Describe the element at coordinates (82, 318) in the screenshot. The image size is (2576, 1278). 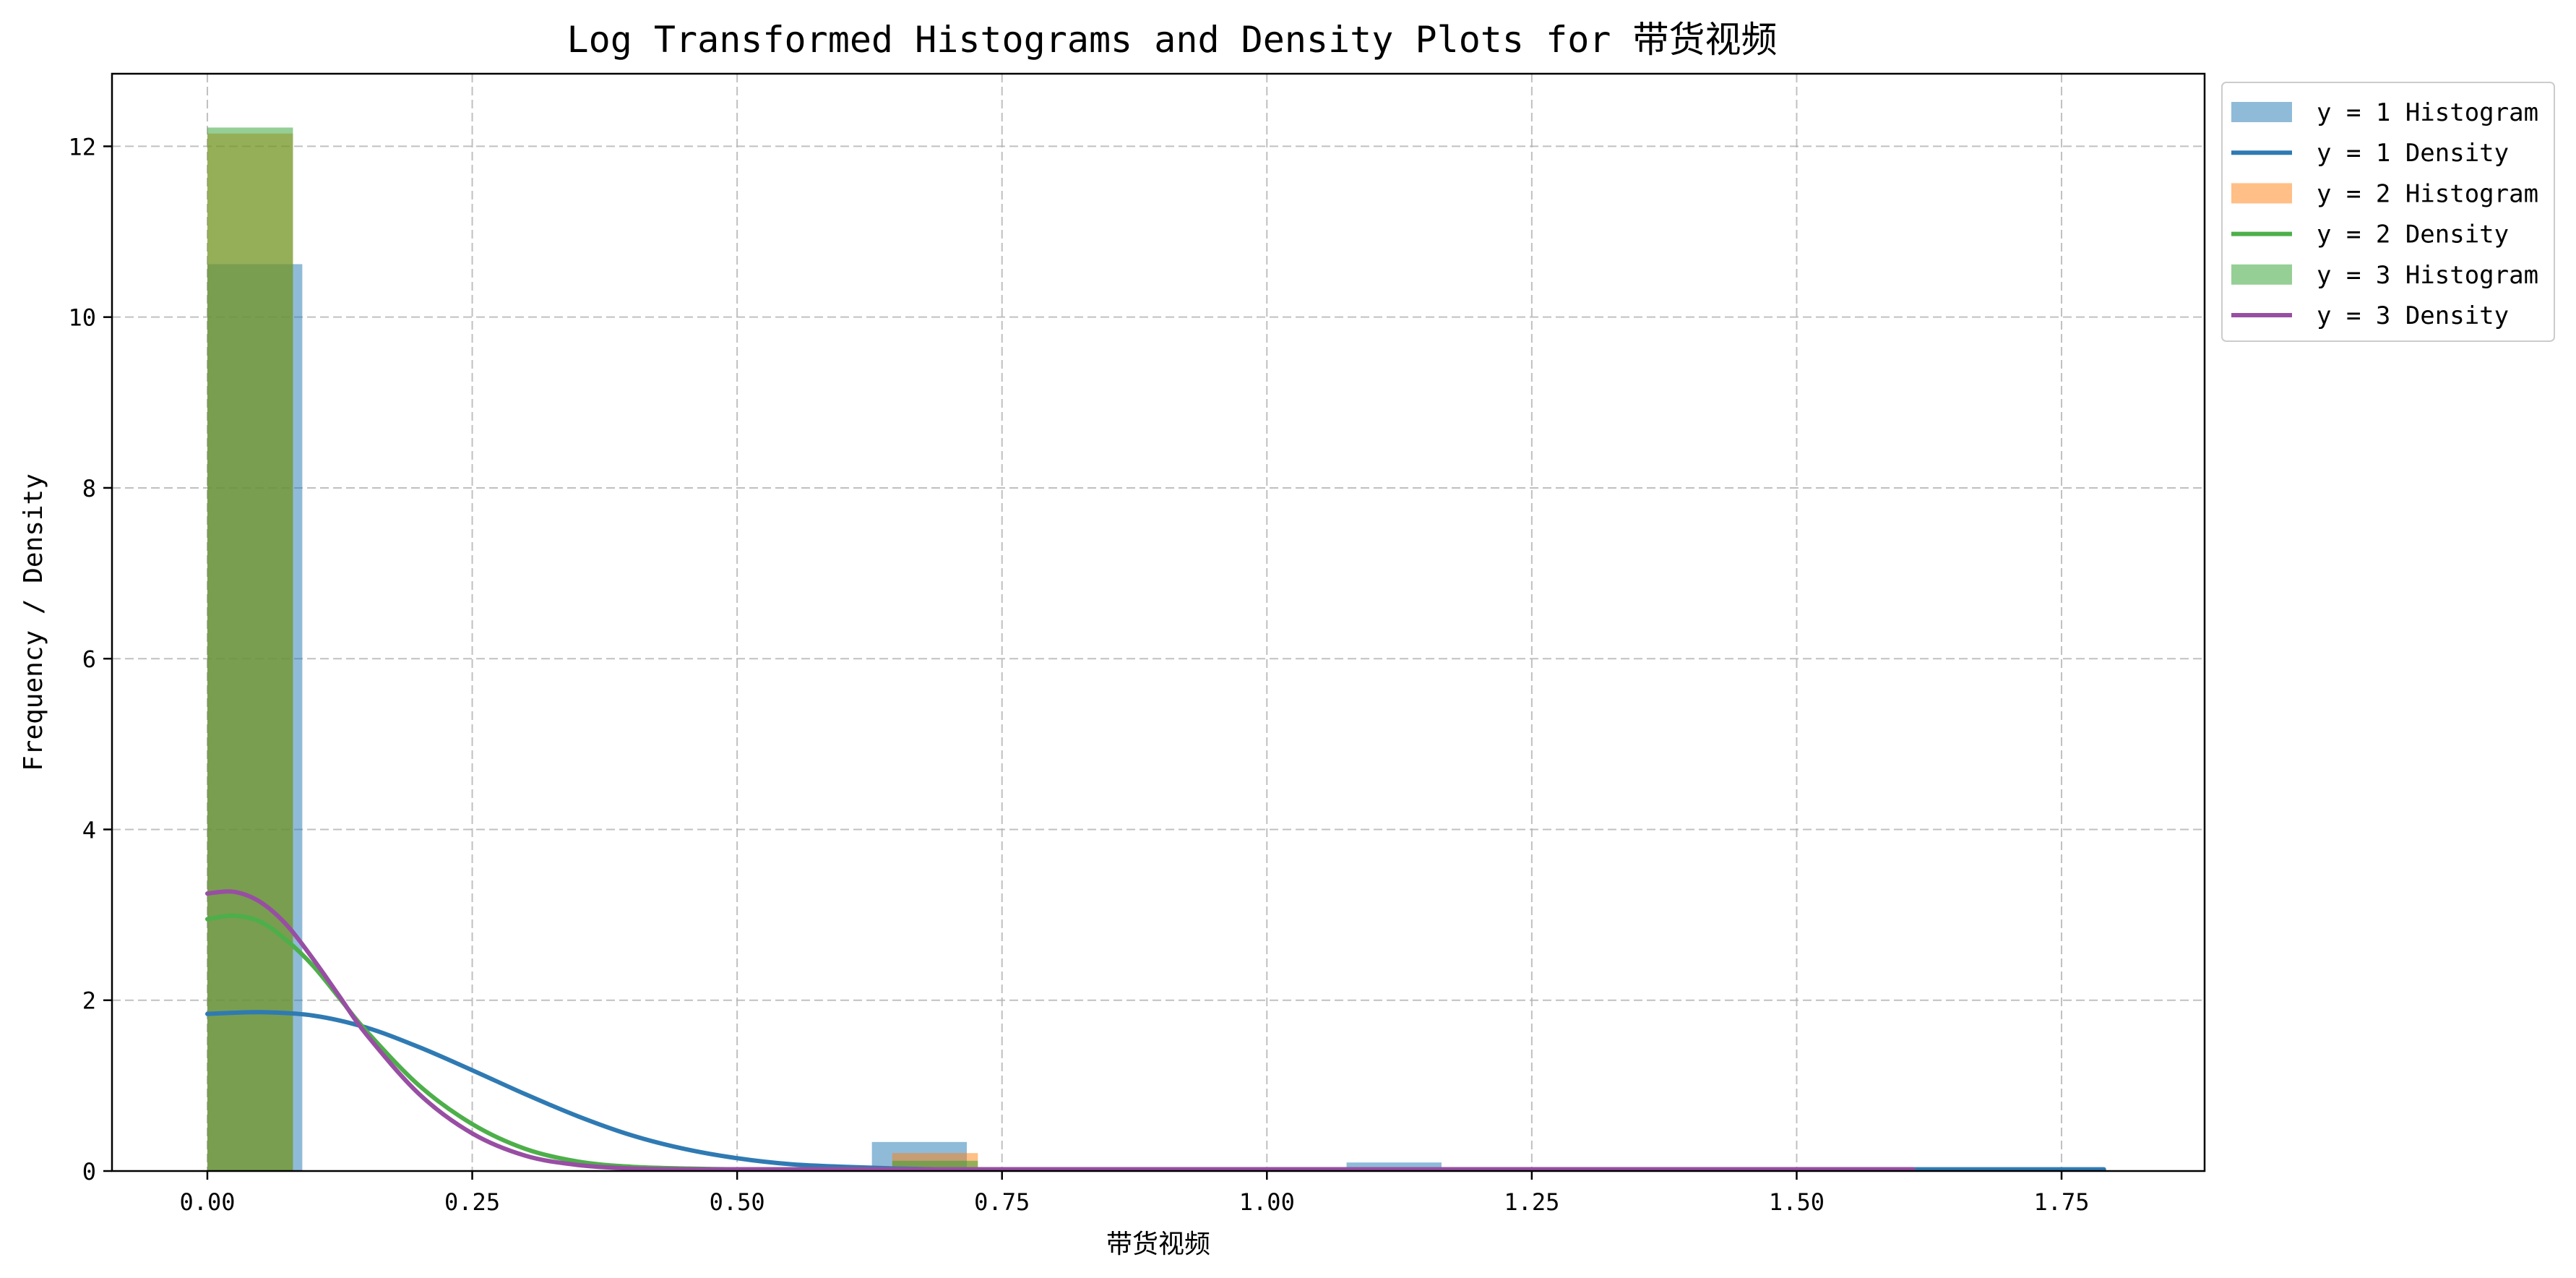
I see `y-tick-label: 10` at that location.